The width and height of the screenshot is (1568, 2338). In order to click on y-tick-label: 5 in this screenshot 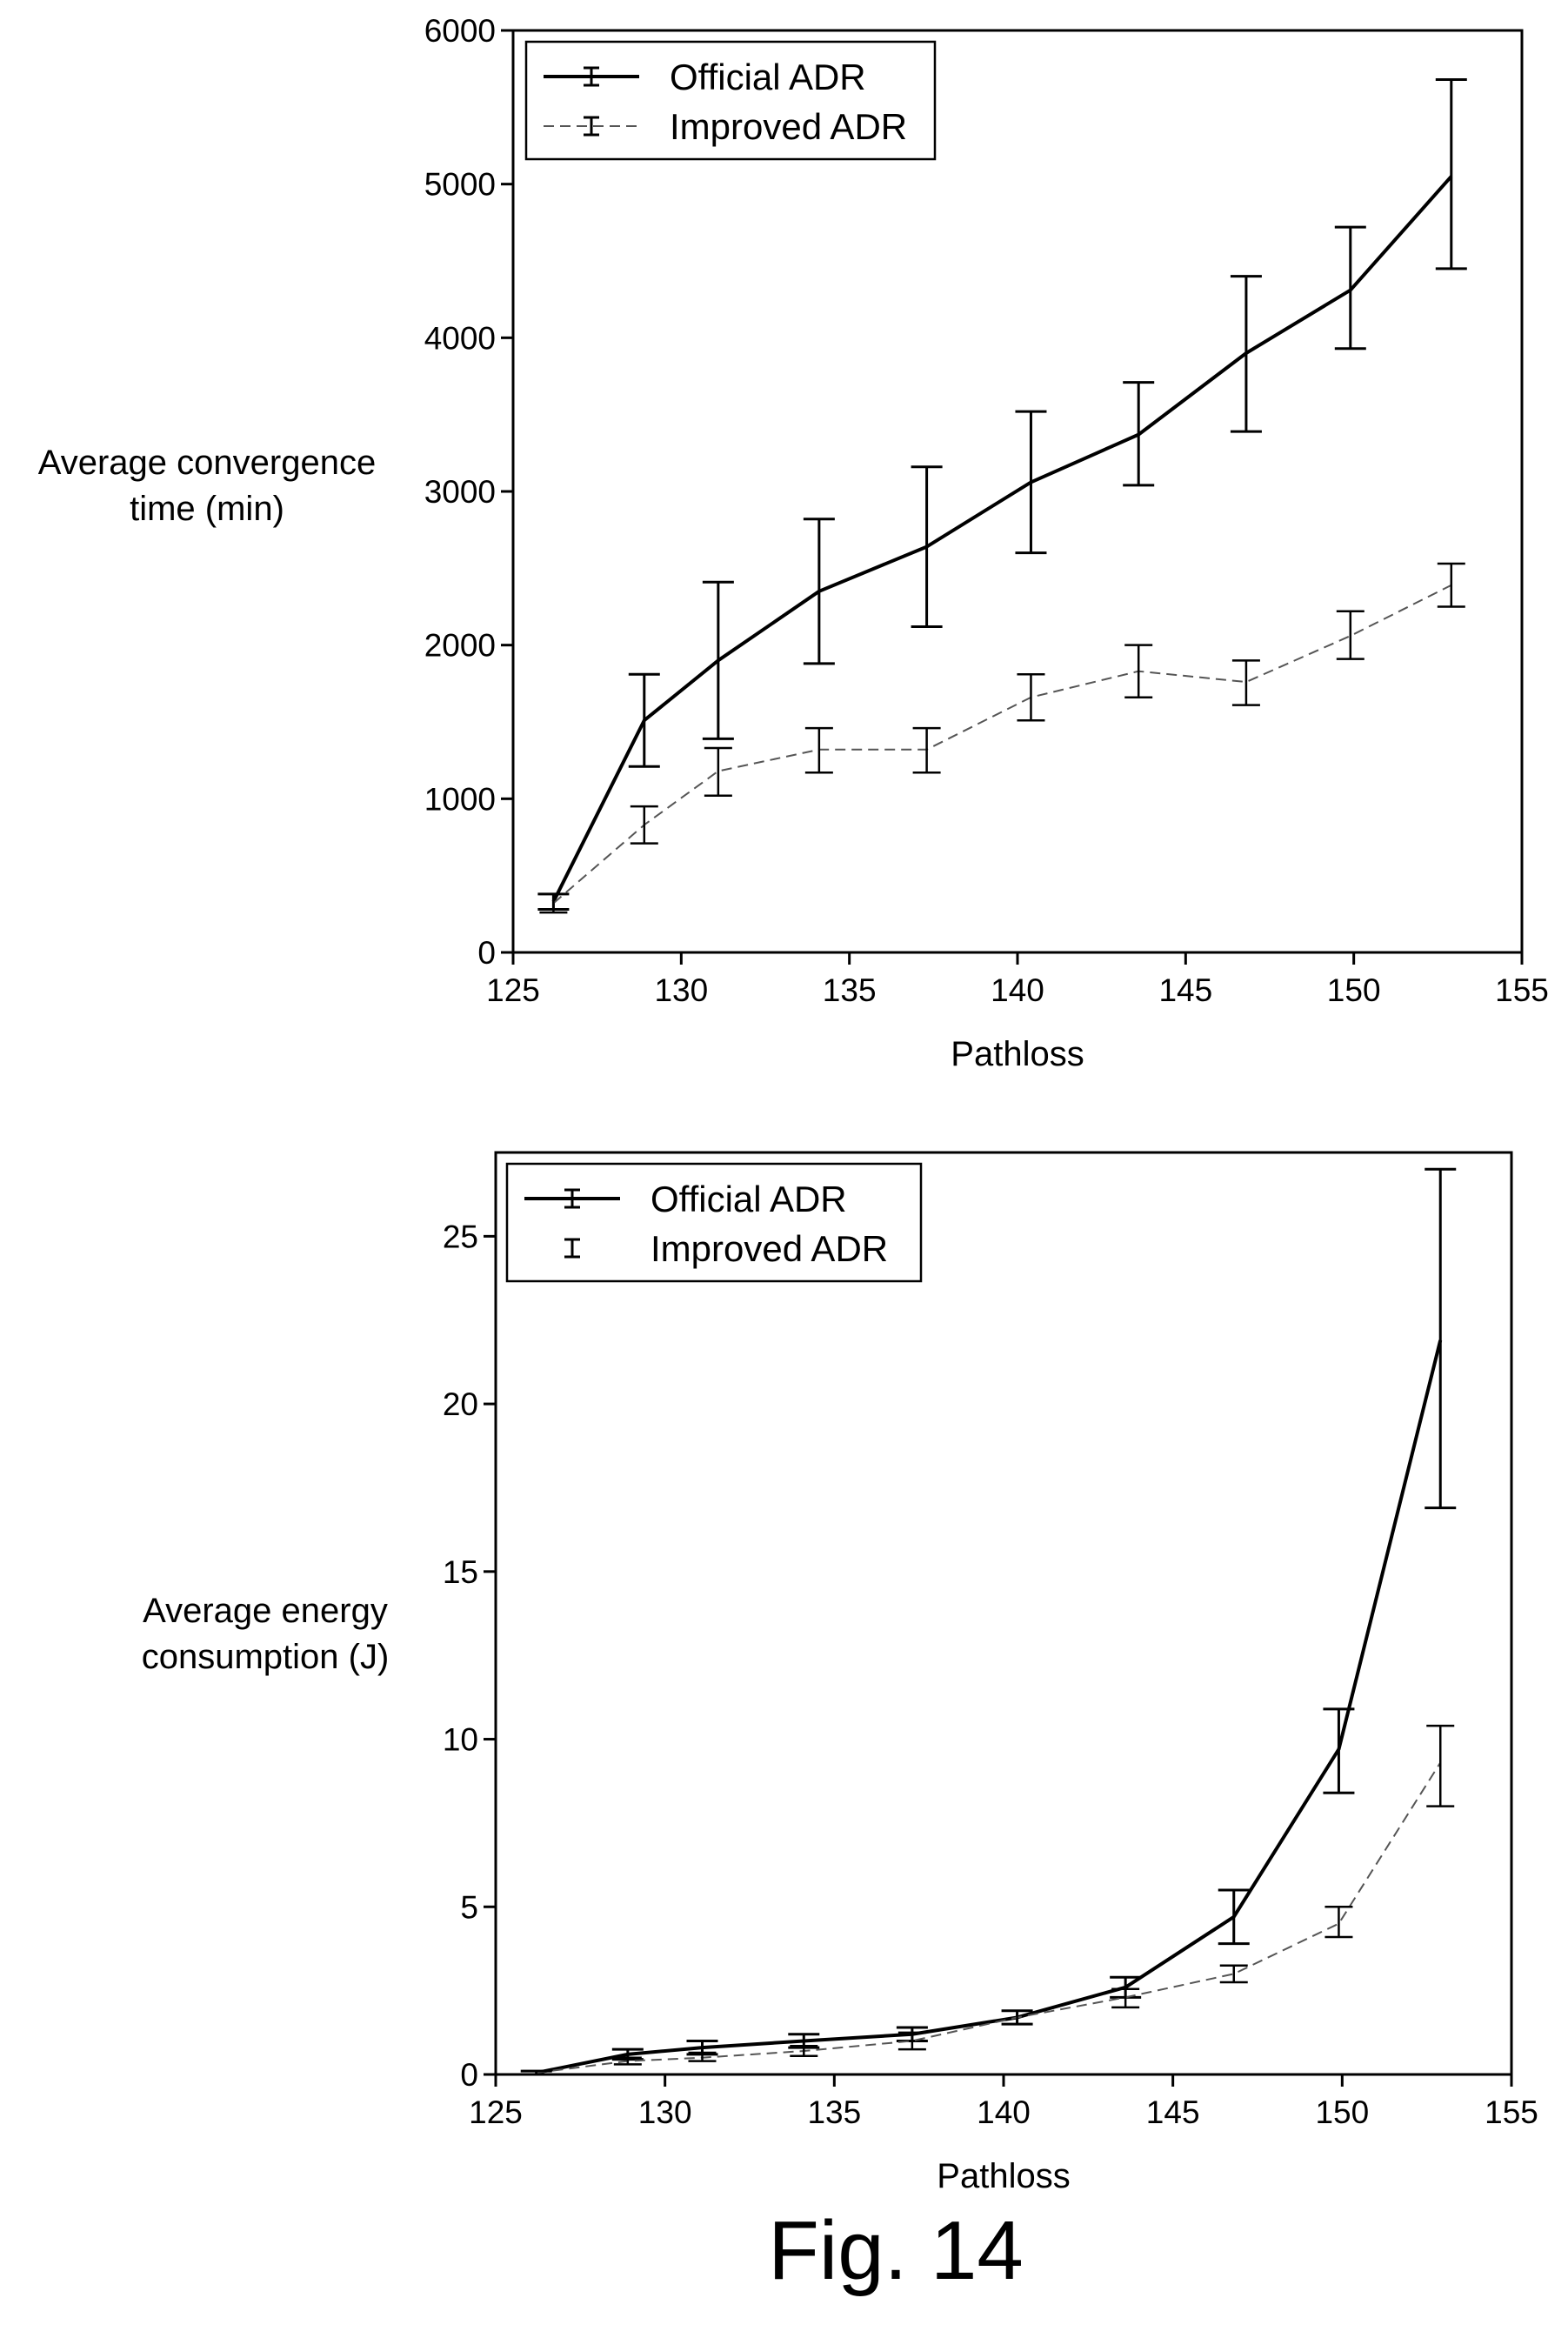, I will do `click(469, 1907)`.